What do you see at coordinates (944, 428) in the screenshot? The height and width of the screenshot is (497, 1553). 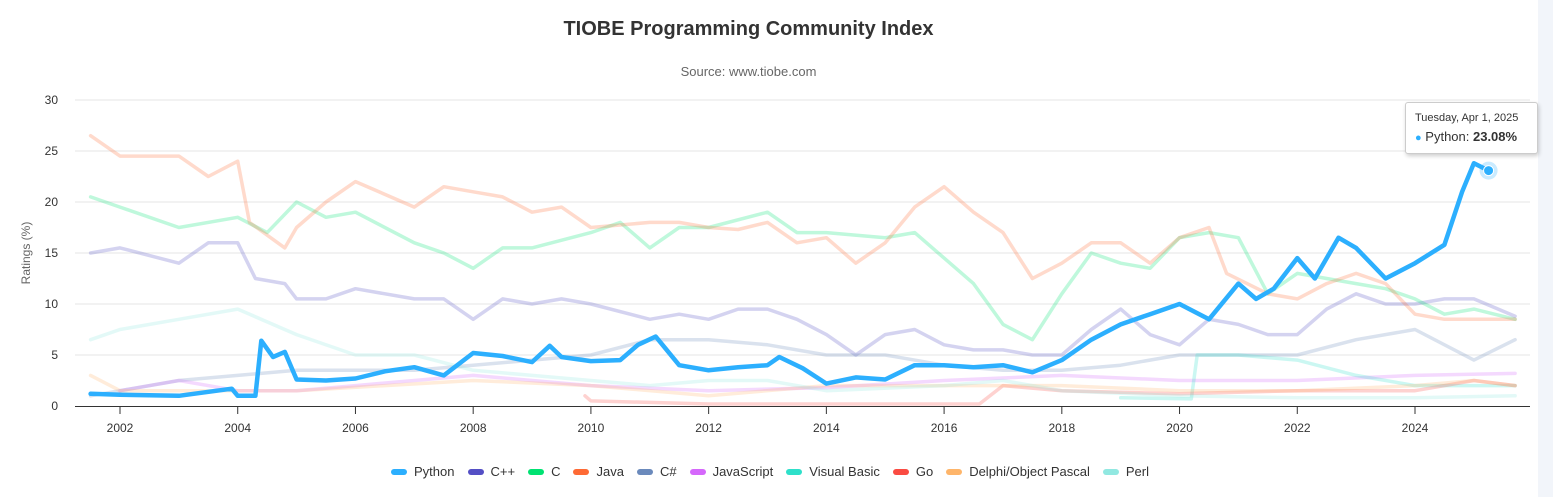 I see `x-tick-label: 2016` at bounding box center [944, 428].